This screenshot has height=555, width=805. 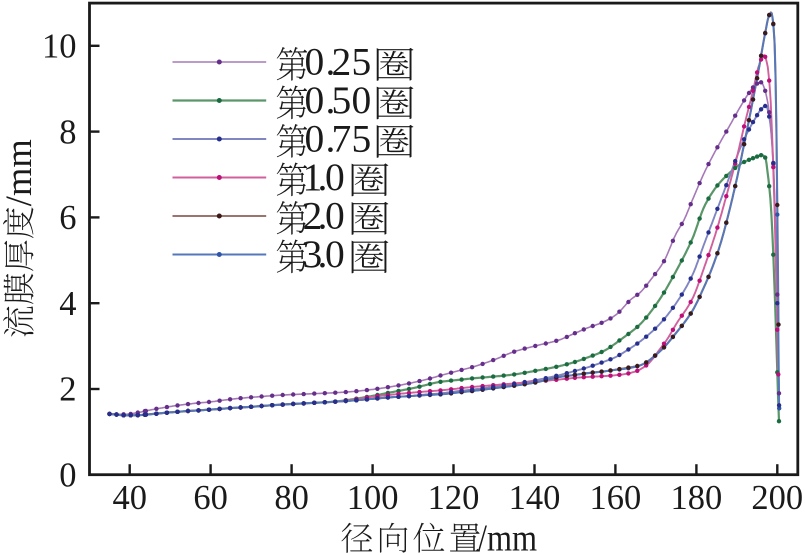 I want to click on svg-text: 0, so click(x=67, y=476).